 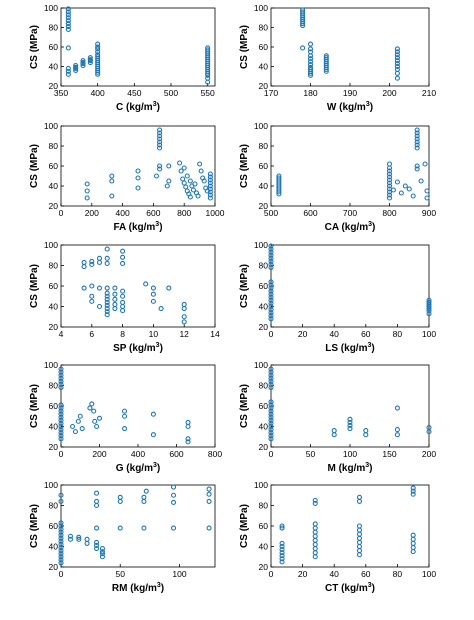 What do you see at coordinates (264, 386) in the screenshot?
I see `y-tick-label: 80` at bounding box center [264, 386].